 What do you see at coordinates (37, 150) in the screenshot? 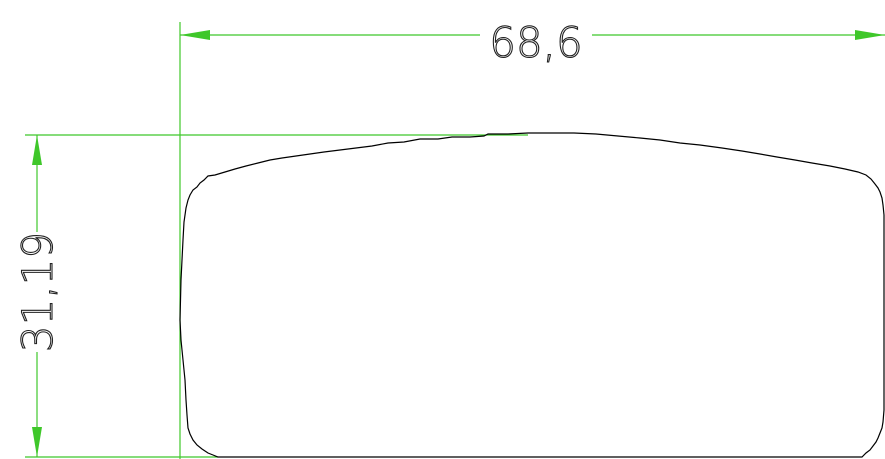
I see `height-arrow-top` at bounding box center [37, 150].